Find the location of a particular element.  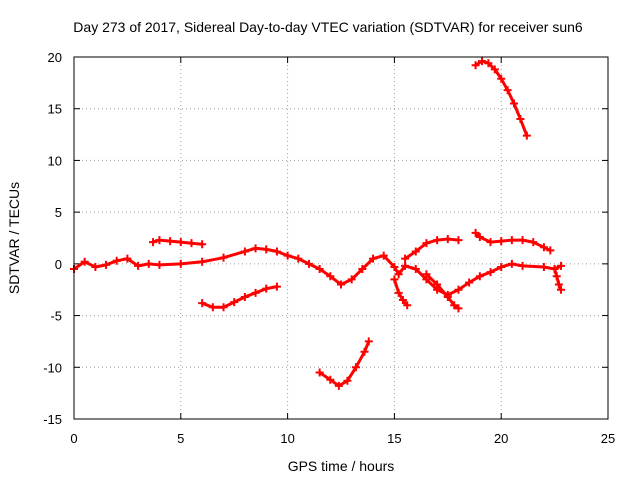

x-tick-label: 20 is located at coordinates (501, 438).